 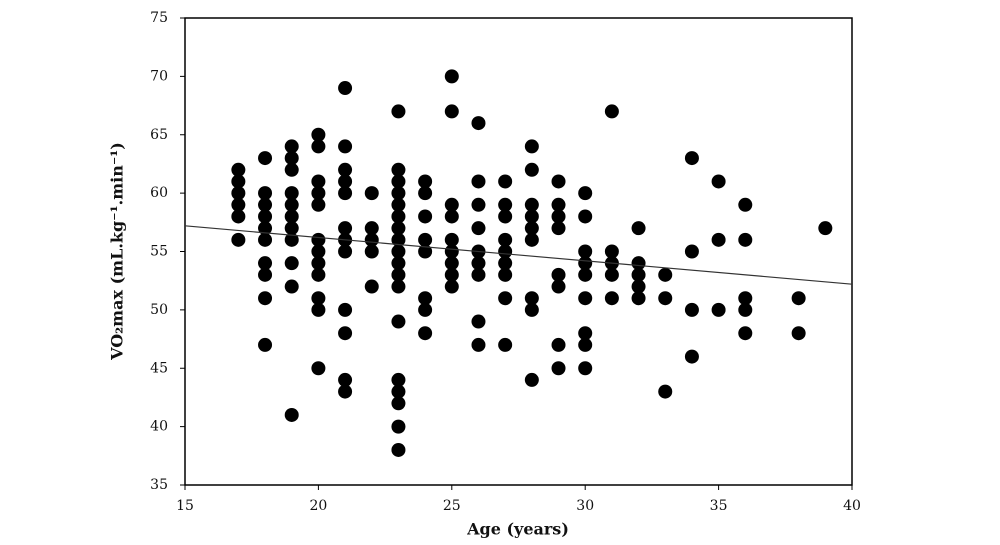 What do you see at coordinates (585, 506) in the screenshot?
I see `x-tick-label: 30` at bounding box center [585, 506].